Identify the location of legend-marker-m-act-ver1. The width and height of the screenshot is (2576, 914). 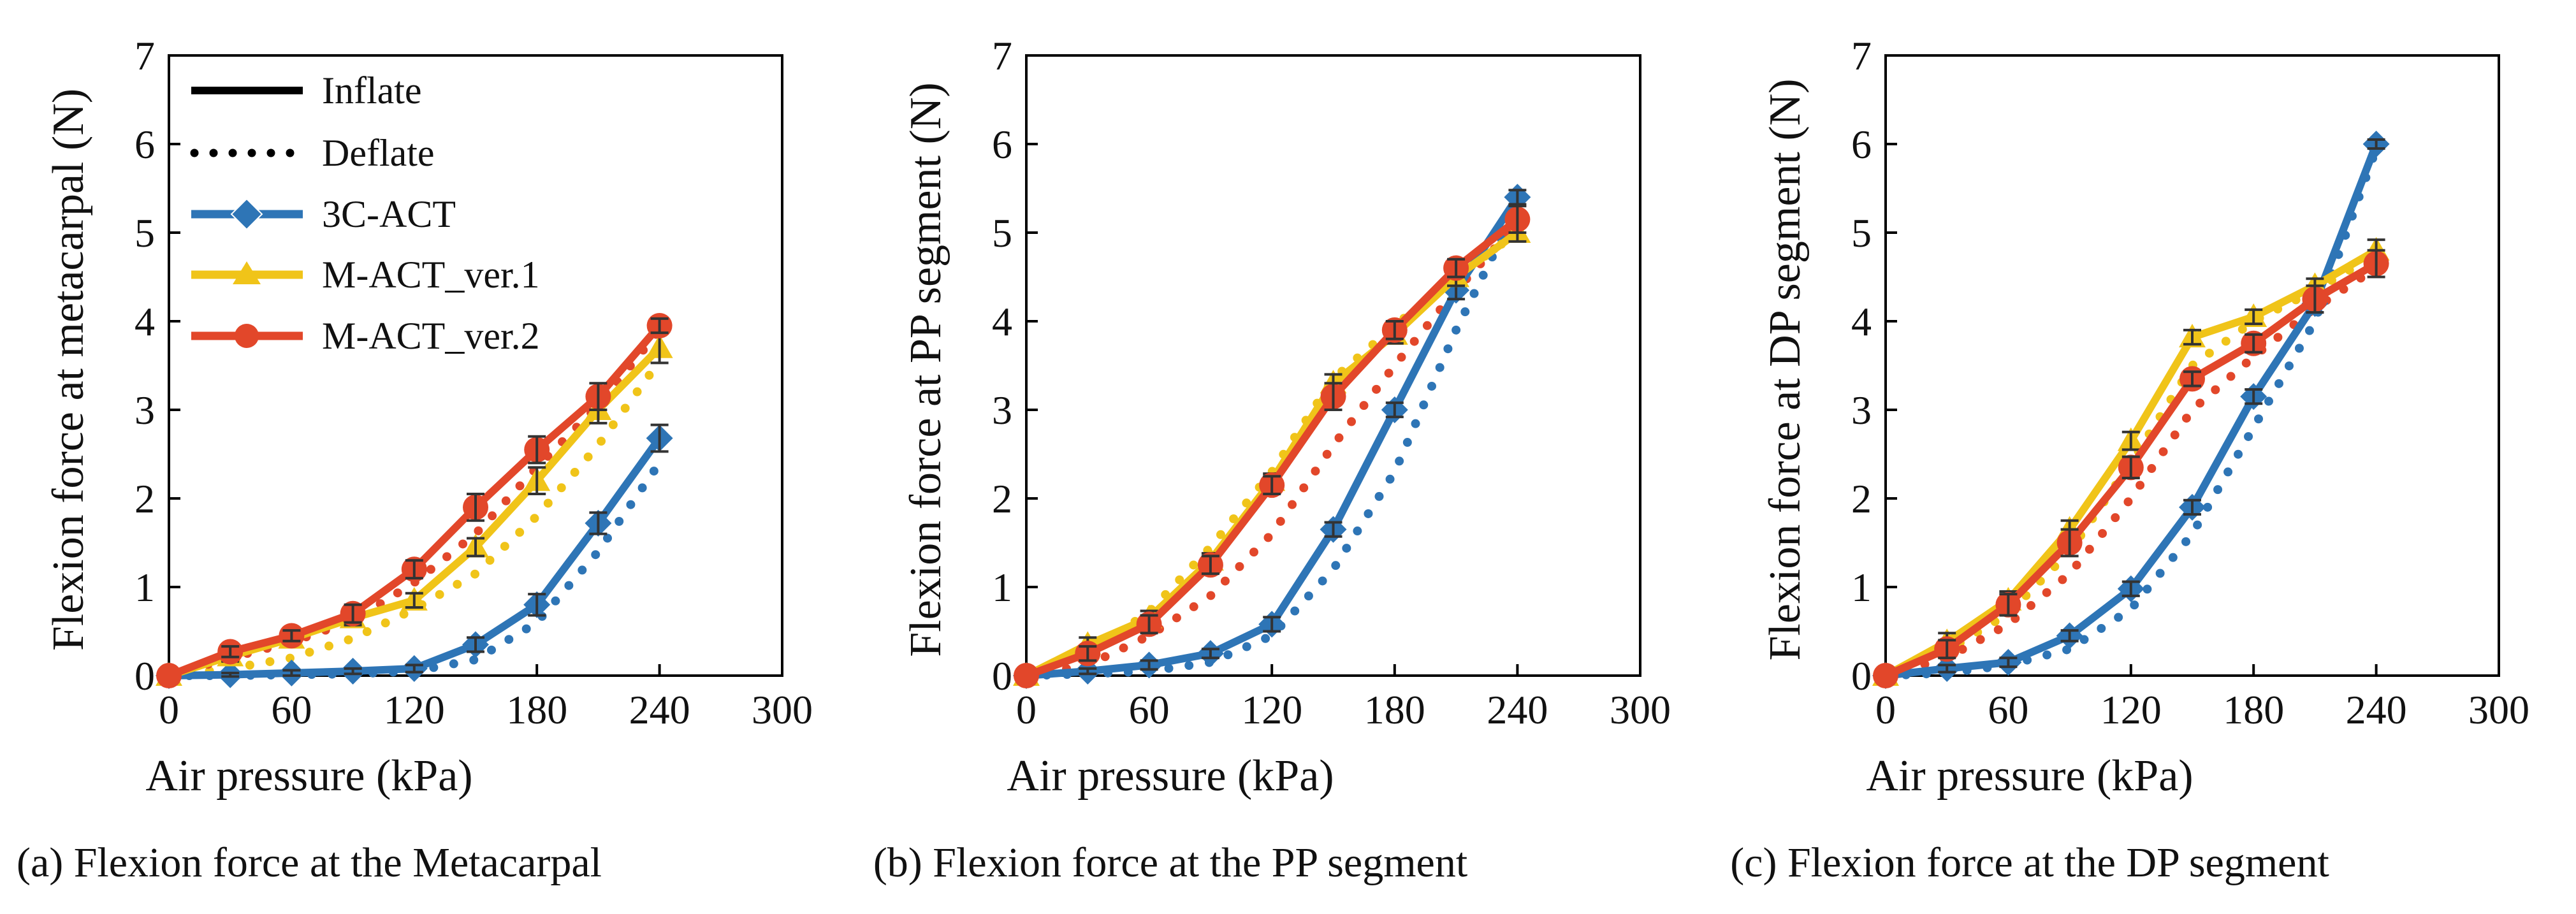
(247, 272).